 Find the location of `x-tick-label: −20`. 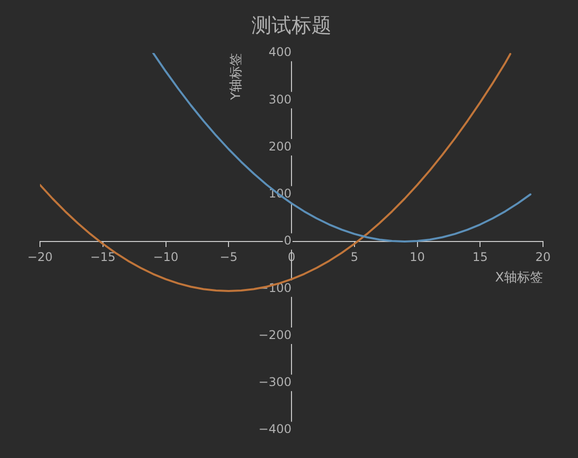

x-tick-label: −20 is located at coordinates (40, 257).